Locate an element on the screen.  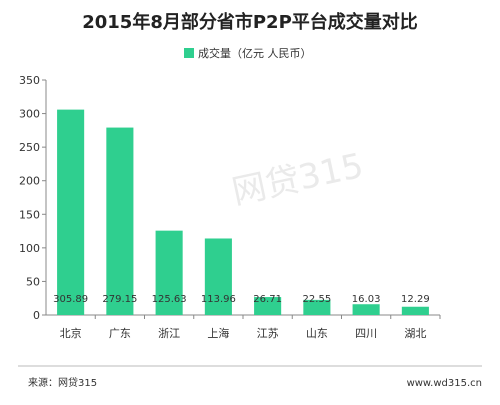
x-tick-label: 湖北 is located at coordinates (415, 333).